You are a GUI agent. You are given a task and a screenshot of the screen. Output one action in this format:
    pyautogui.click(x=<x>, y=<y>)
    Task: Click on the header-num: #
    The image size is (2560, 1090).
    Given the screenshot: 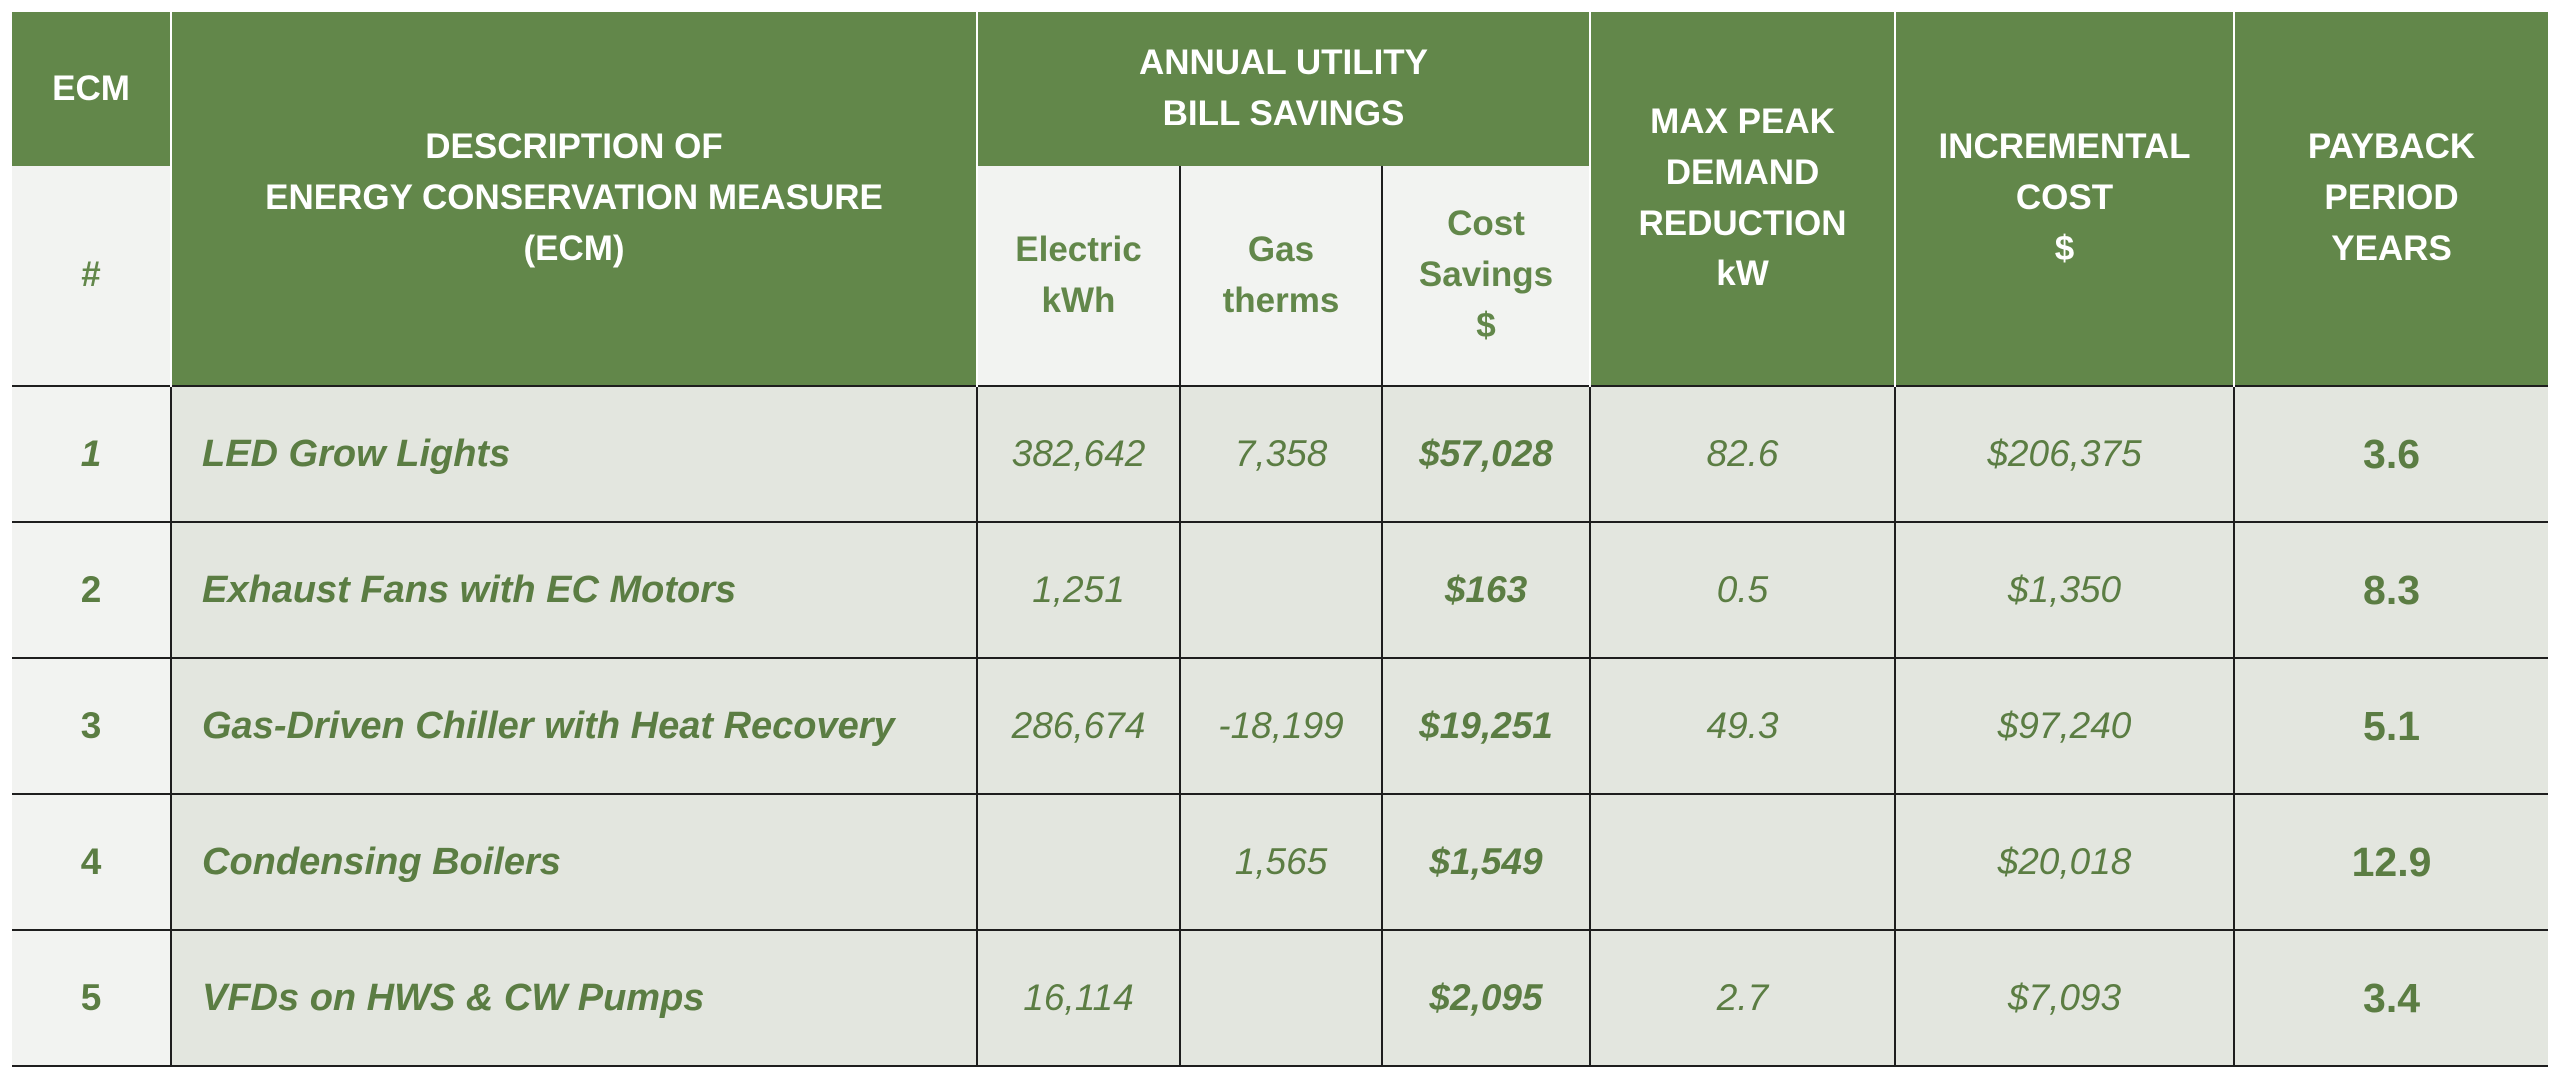 What is the action you would take?
    pyautogui.click(x=92, y=276)
    